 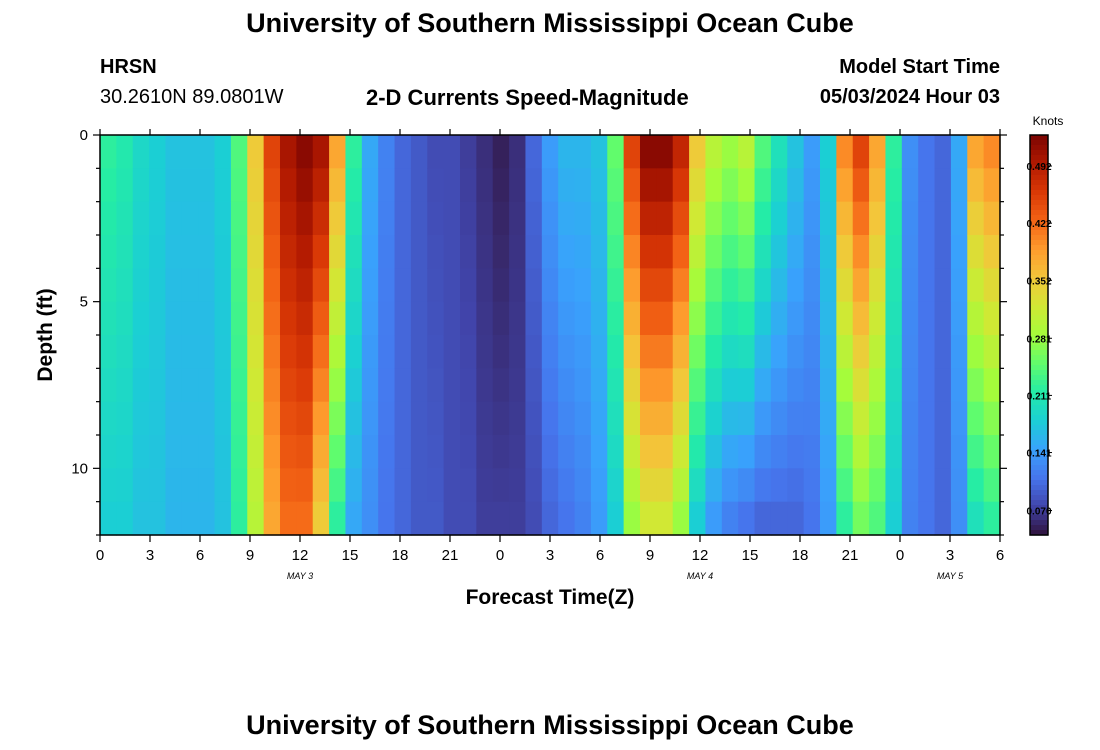 What do you see at coordinates (1038, 167) in the screenshot?
I see `colorbar-tick-label: 0.492` at bounding box center [1038, 167].